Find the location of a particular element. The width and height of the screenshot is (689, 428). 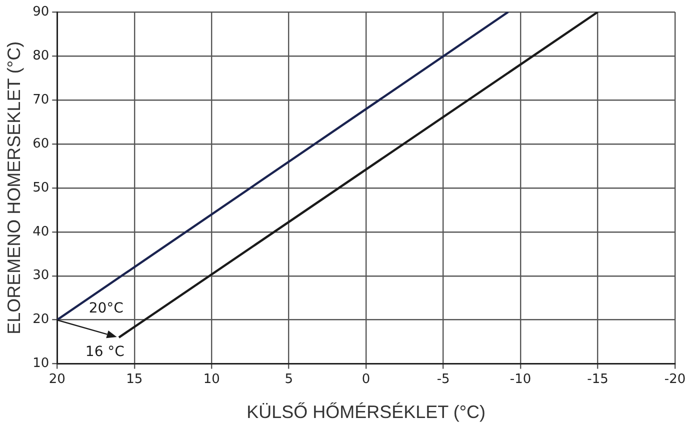

y-tick-label: 30 is located at coordinates (41, 276).